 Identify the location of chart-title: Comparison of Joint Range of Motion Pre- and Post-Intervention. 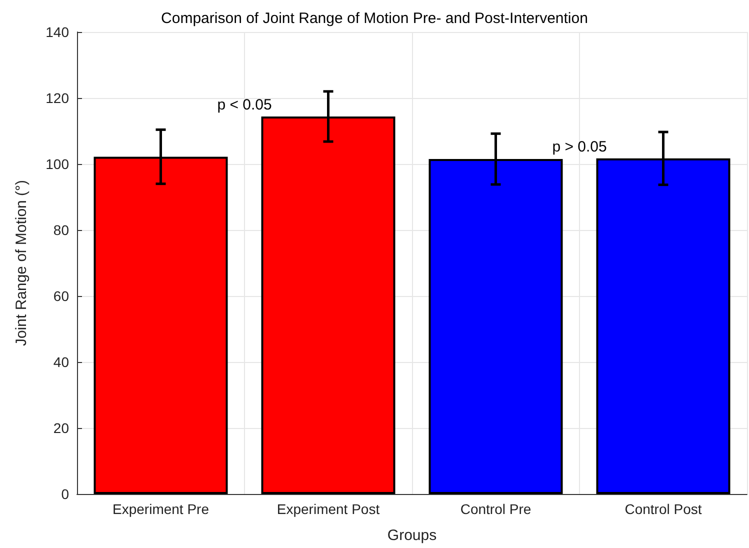
(374, 18).